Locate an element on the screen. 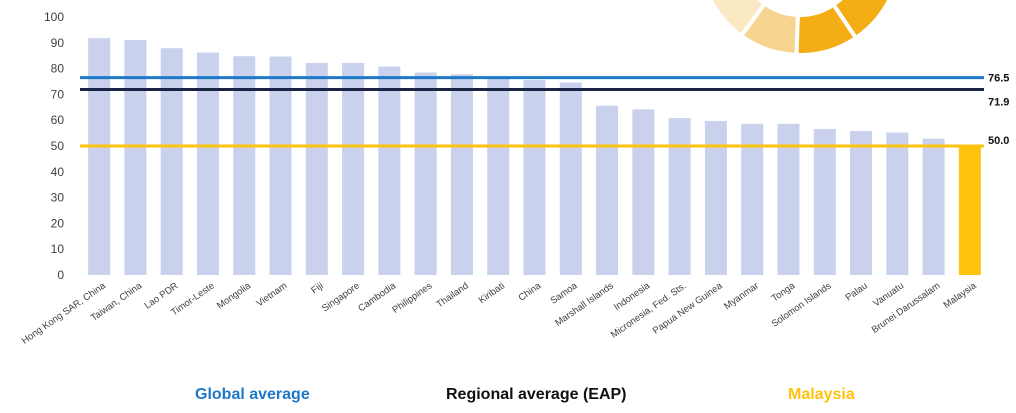 The width and height of the screenshot is (1016, 413). x-tick-label: Kiribati is located at coordinates (492, 293).